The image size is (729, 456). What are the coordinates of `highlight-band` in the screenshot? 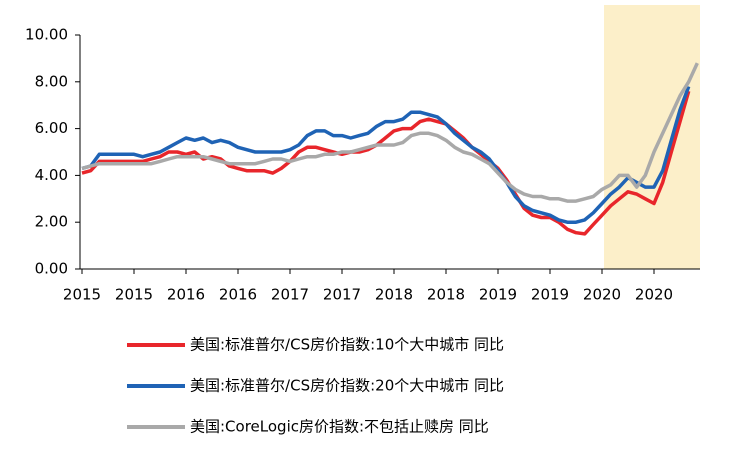 It's located at (652, 137).